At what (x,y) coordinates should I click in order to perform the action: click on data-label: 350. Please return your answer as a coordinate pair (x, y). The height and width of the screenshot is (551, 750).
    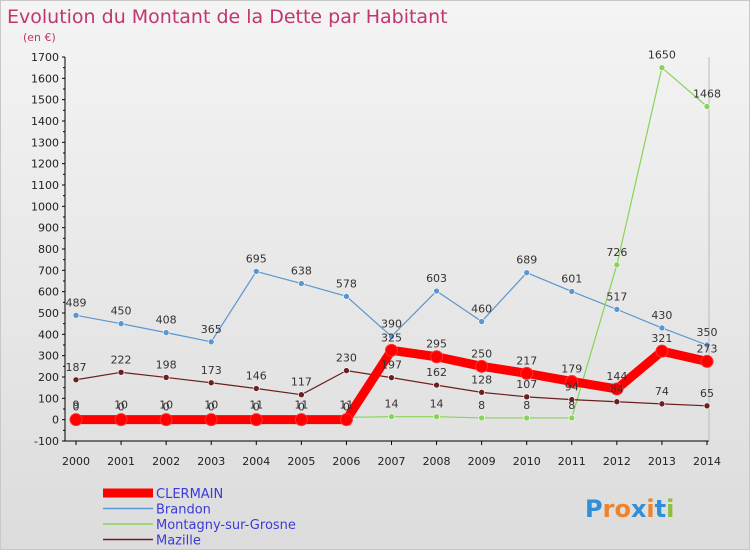
    Looking at the image, I should click on (707, 332).